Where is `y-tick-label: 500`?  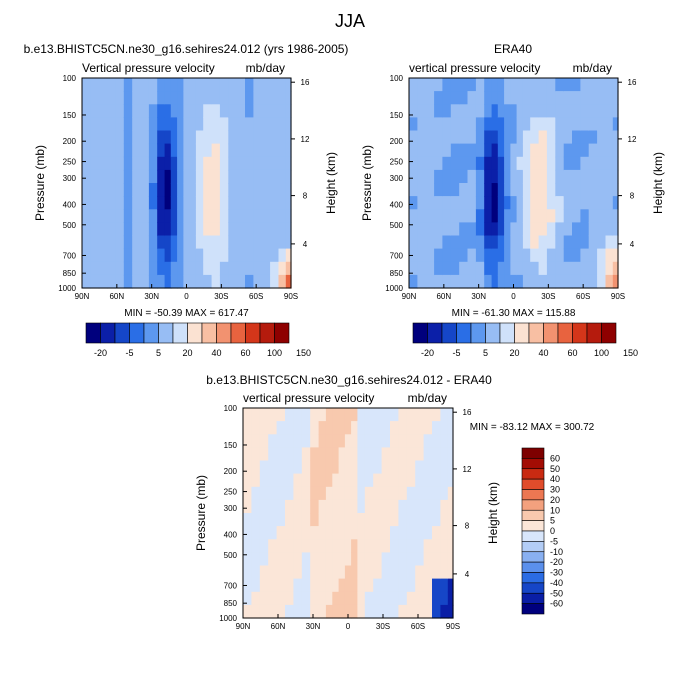
y-tick-label: 500 is located at coordinates (70, 225).